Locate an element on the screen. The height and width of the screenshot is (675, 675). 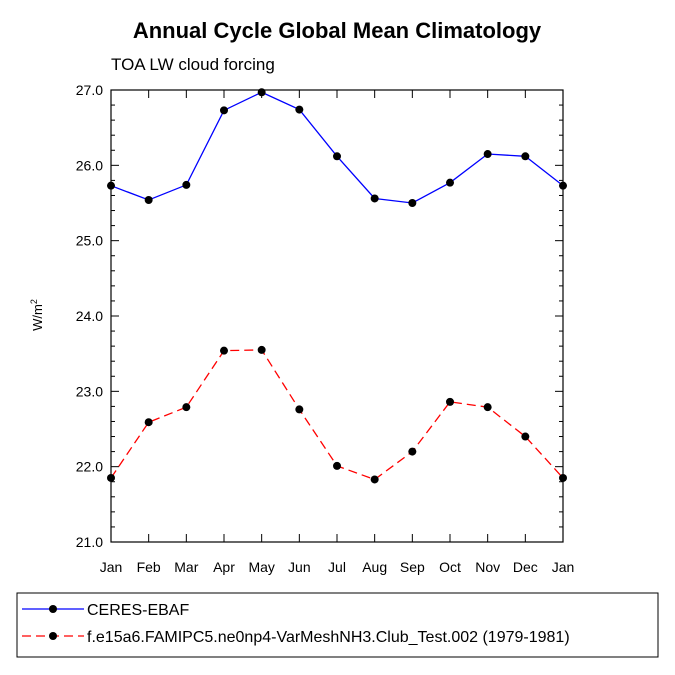
x-tick-label: Oct is located at coordinates (450, 567).